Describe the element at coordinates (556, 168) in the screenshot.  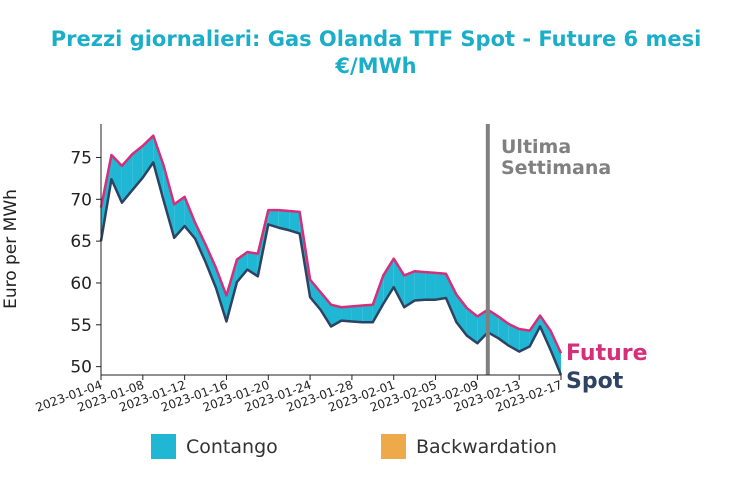
I see `last-week-label-line2: Settimana` at that location.